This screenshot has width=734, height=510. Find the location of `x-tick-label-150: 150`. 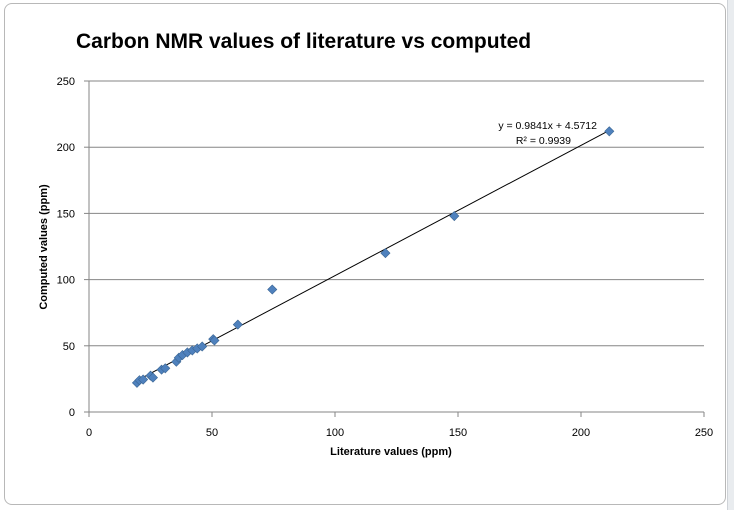

x-tick-label-150: 150 is located at coordinates (458, 433).